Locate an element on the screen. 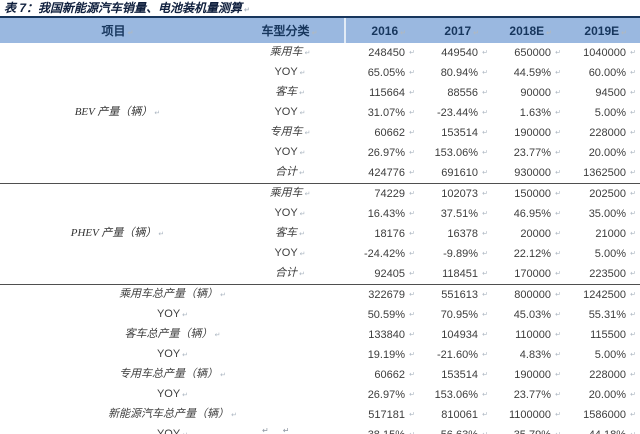  group-label: PHEV 产量（辆） is located at coordinates (117, 234).